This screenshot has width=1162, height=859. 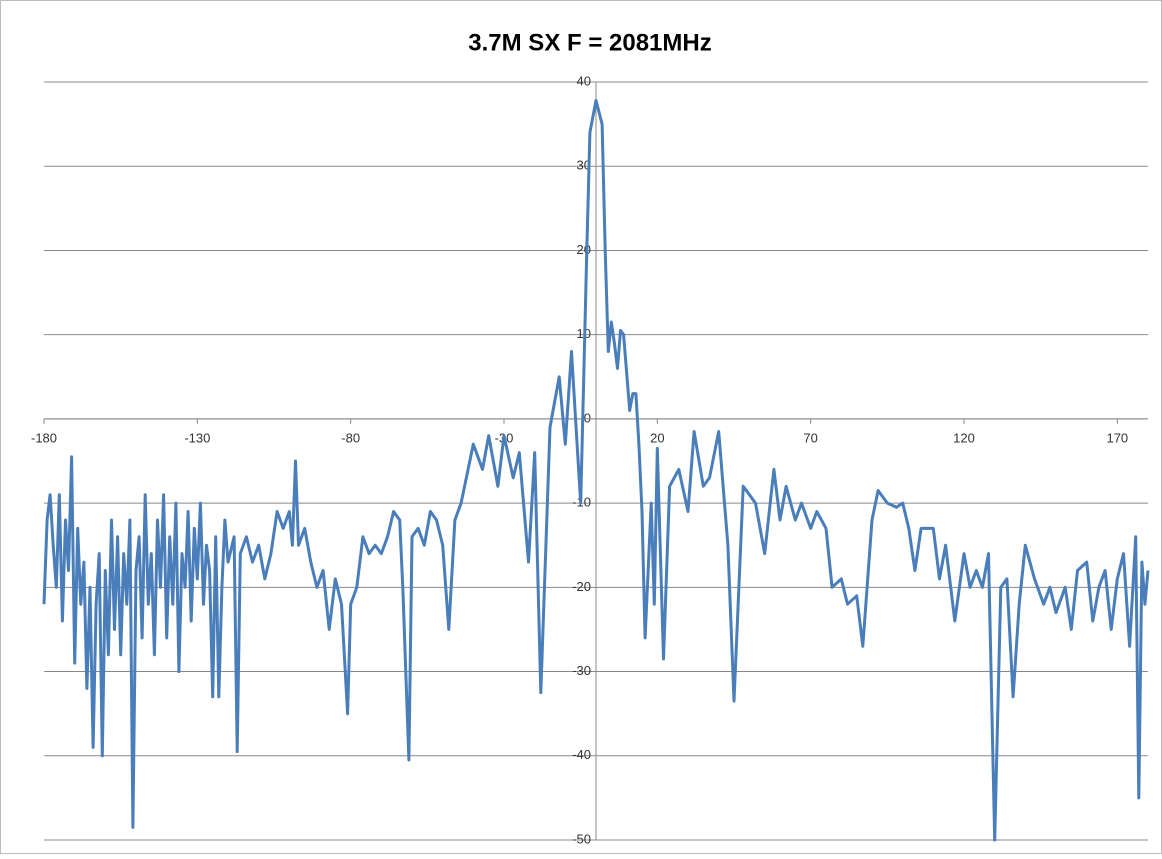 I want to click on x-tick-label: -80, so click(x=350, y=437).